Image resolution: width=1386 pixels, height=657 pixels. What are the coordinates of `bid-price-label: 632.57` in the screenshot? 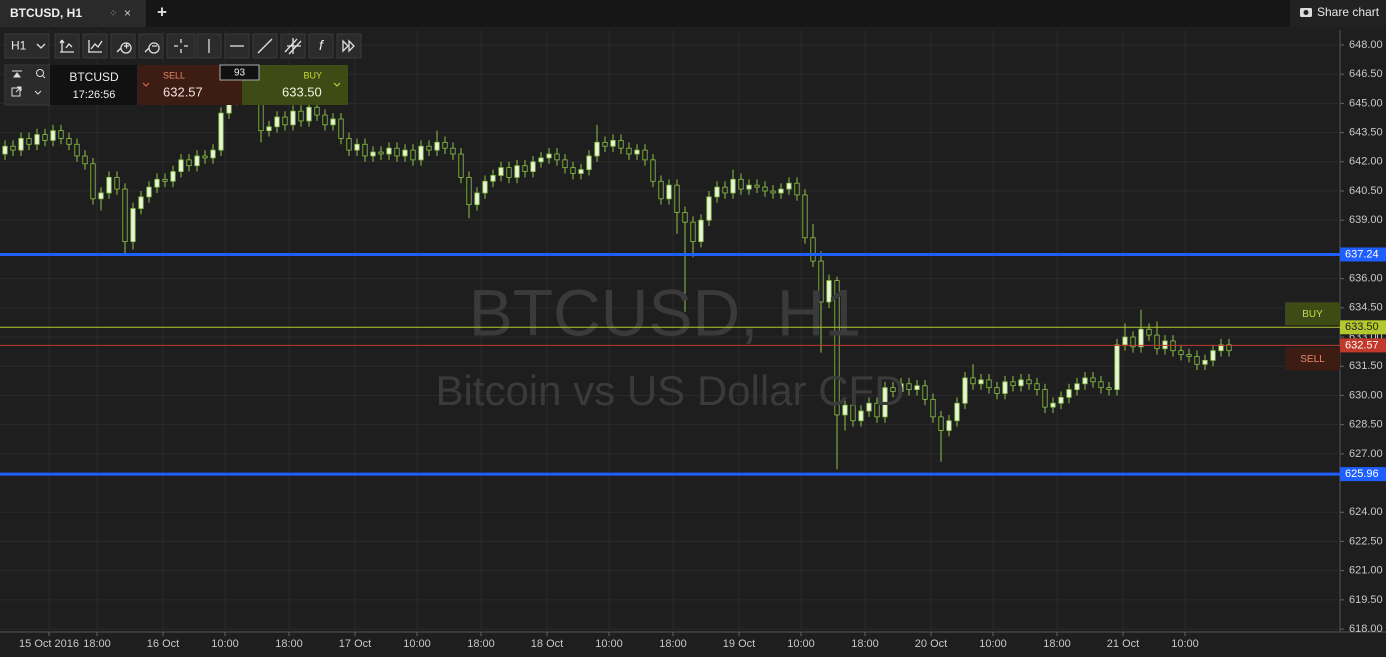 It's located at (1362, 345).